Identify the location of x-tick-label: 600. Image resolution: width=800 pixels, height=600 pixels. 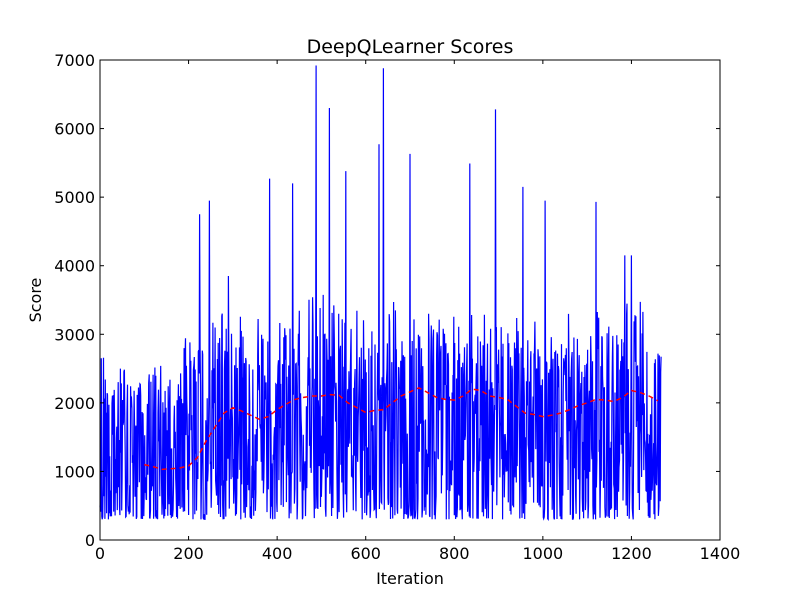
(365, 553).